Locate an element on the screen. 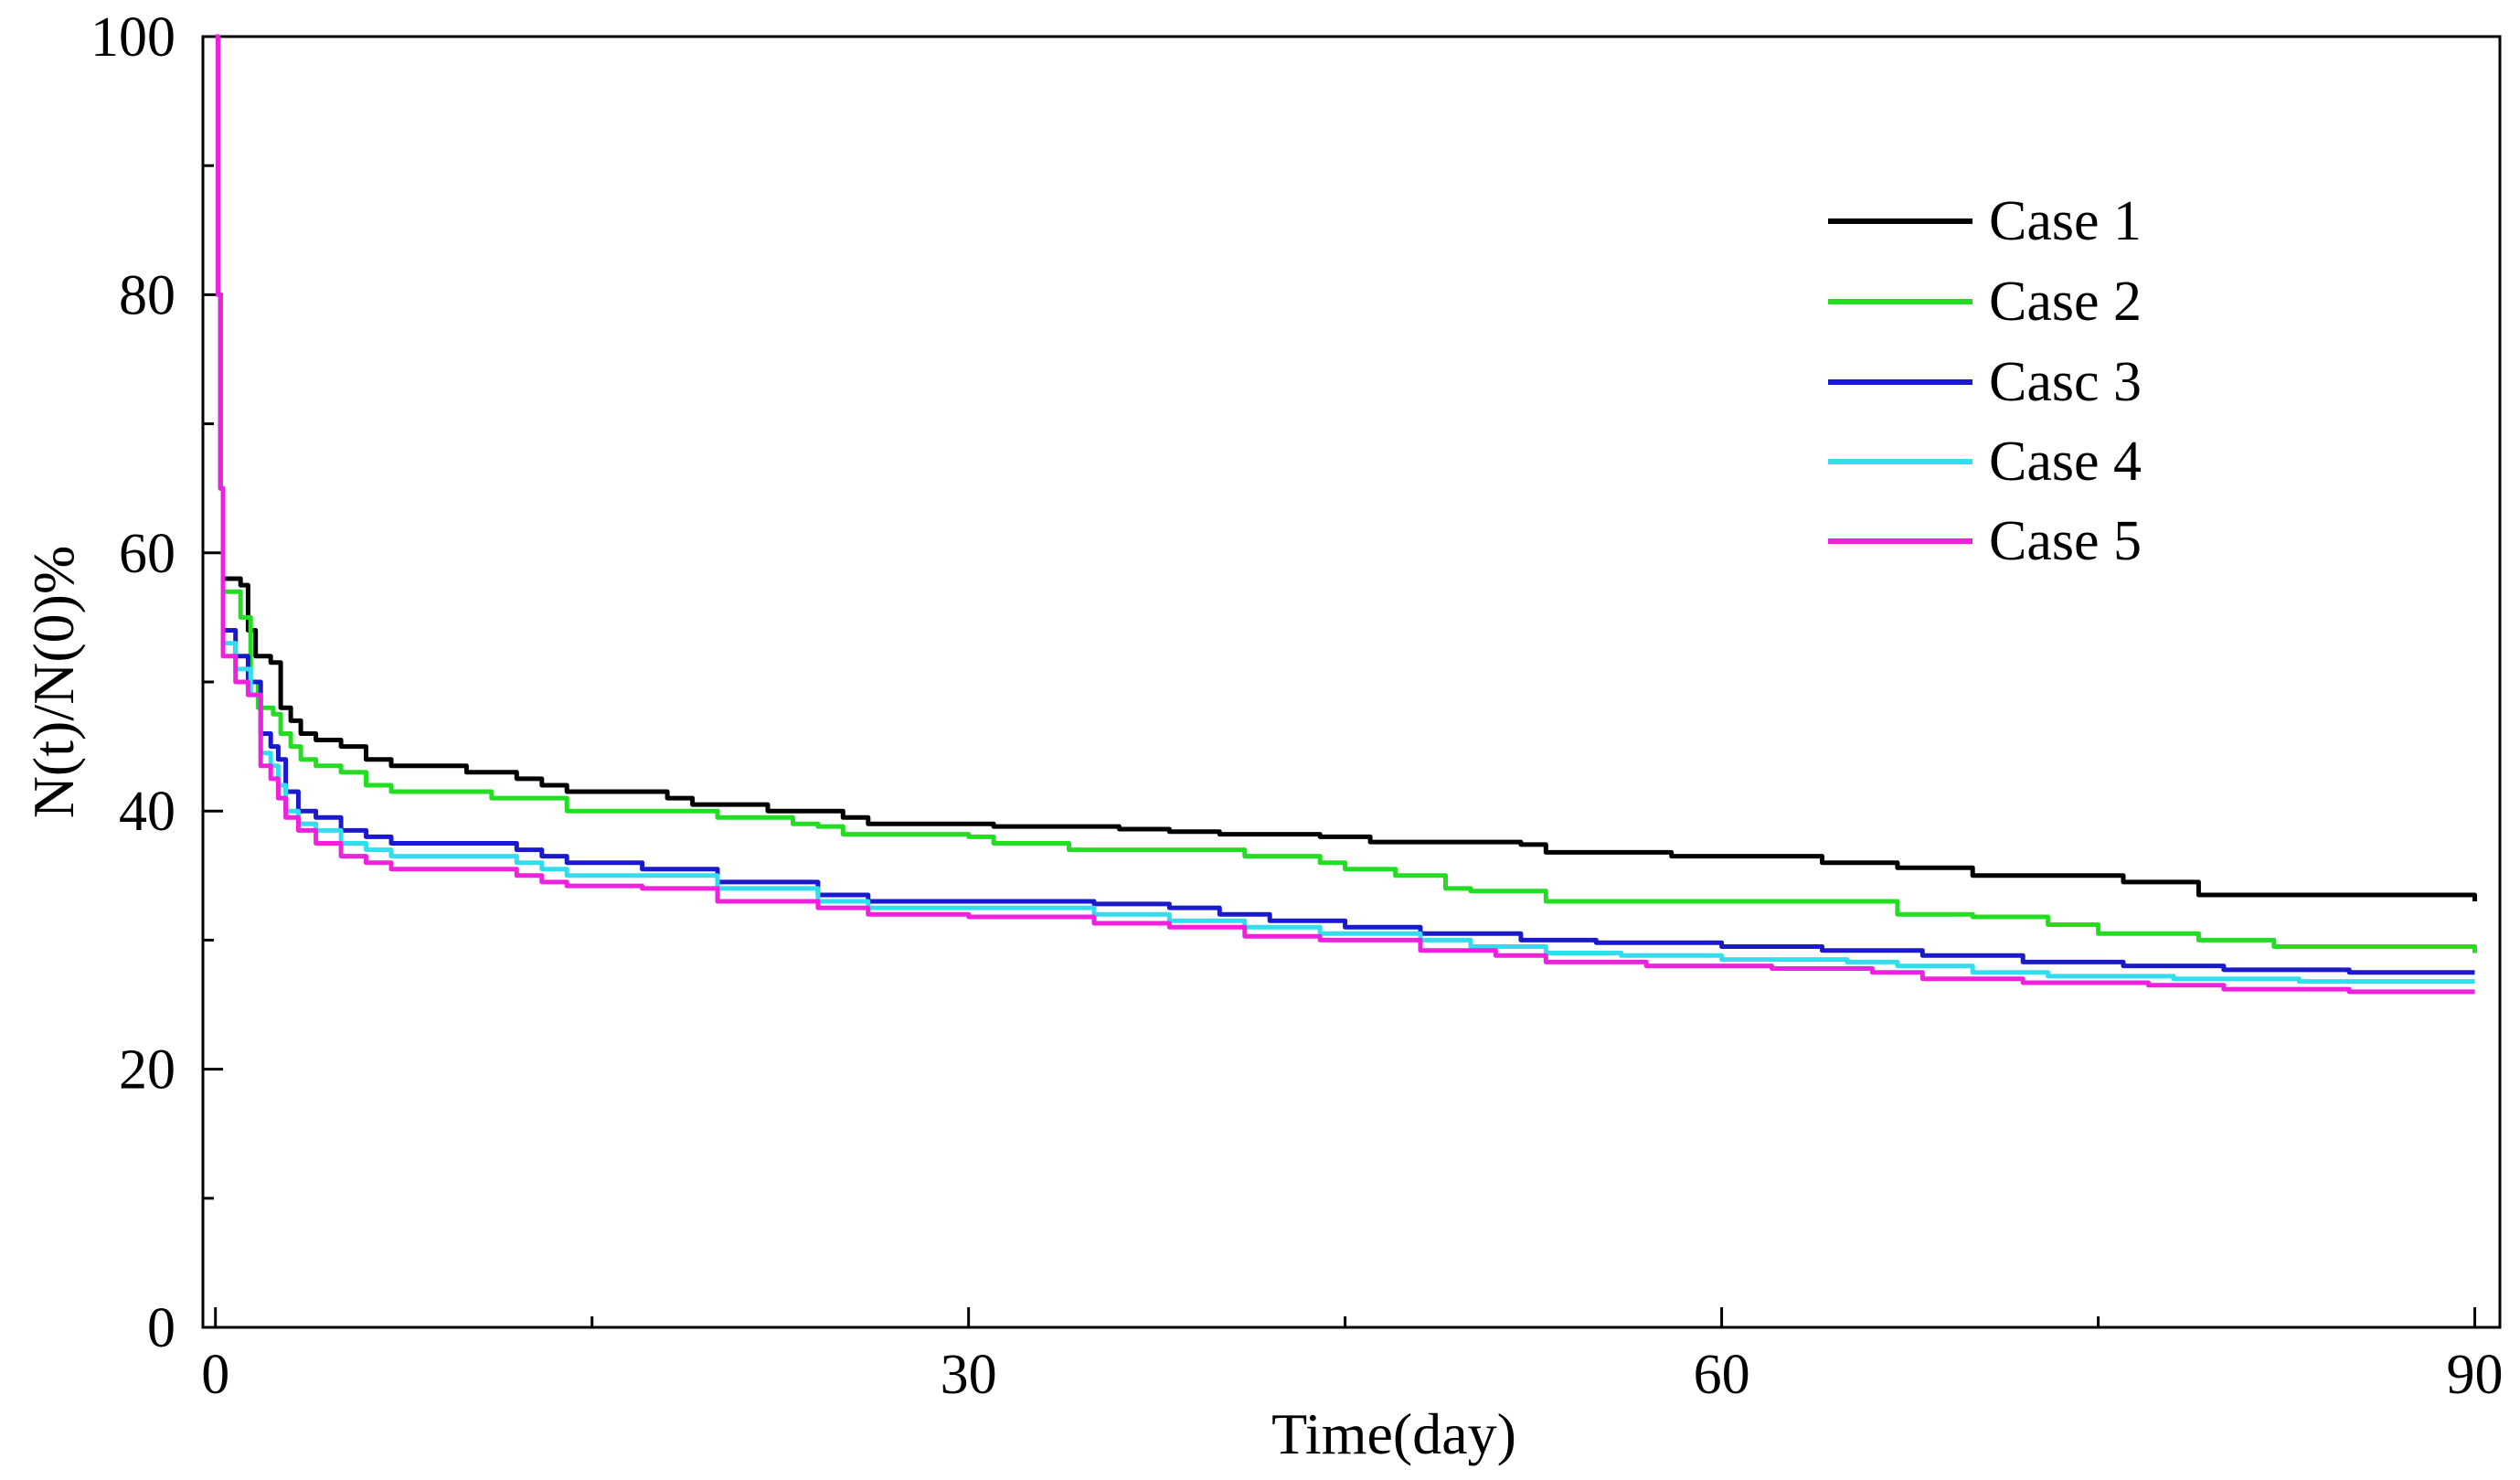 The width and height of the screenshot is (2520, 1480). legend: Case 1 Case 2 Casc 3 Case 4 Case 5 is located at coordinates (1985, 381).